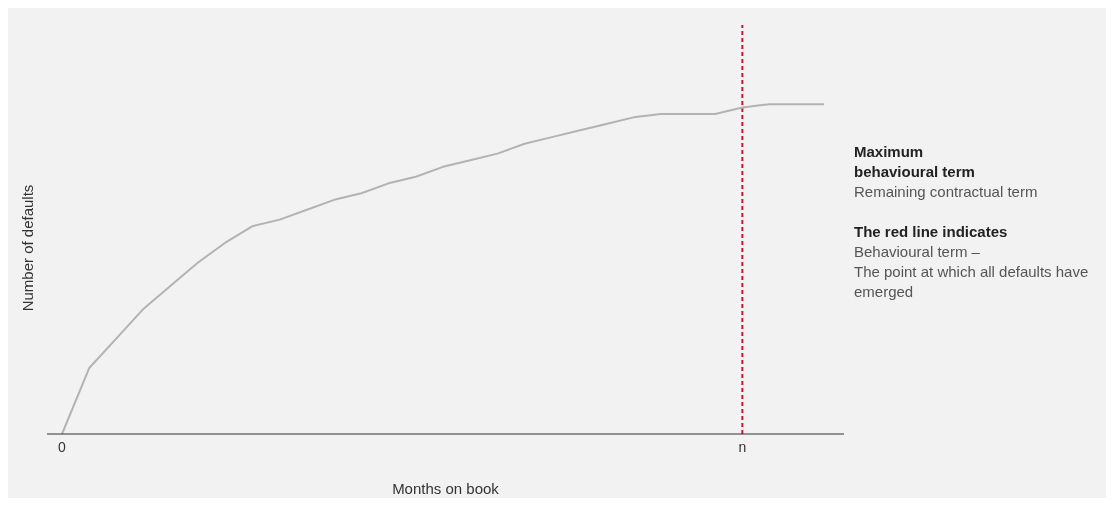 Image resolution: width=1114 pixels, height=506 pixels. I want to click on text: The red line indicates, so click(931, 232).